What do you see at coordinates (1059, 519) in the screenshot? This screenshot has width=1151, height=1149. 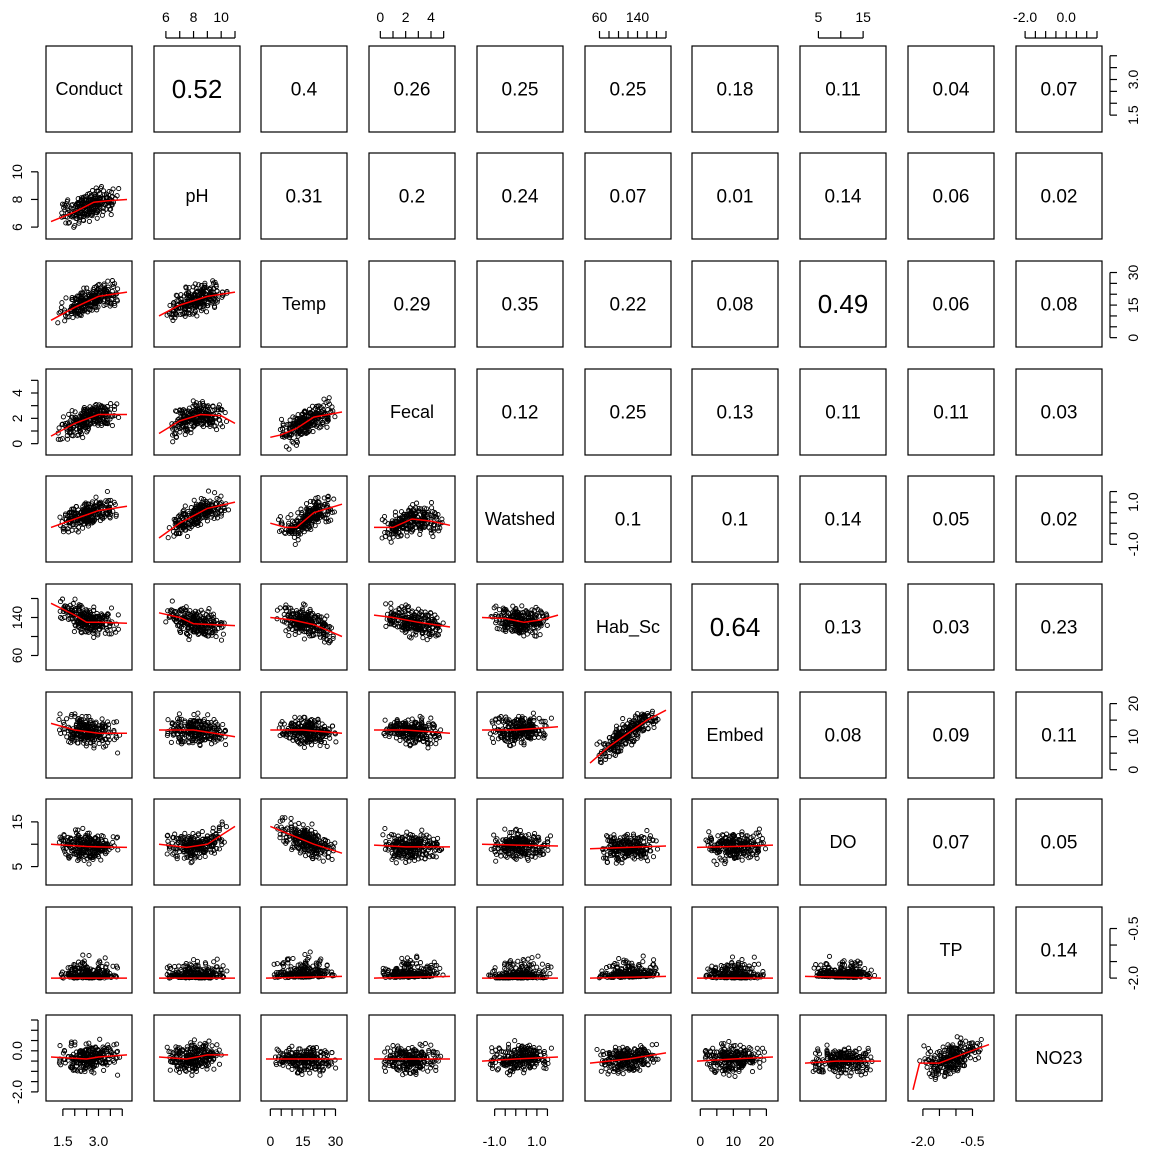 I see `panel-watshed-no23: 0.02` at bounding box center [1059, 519].